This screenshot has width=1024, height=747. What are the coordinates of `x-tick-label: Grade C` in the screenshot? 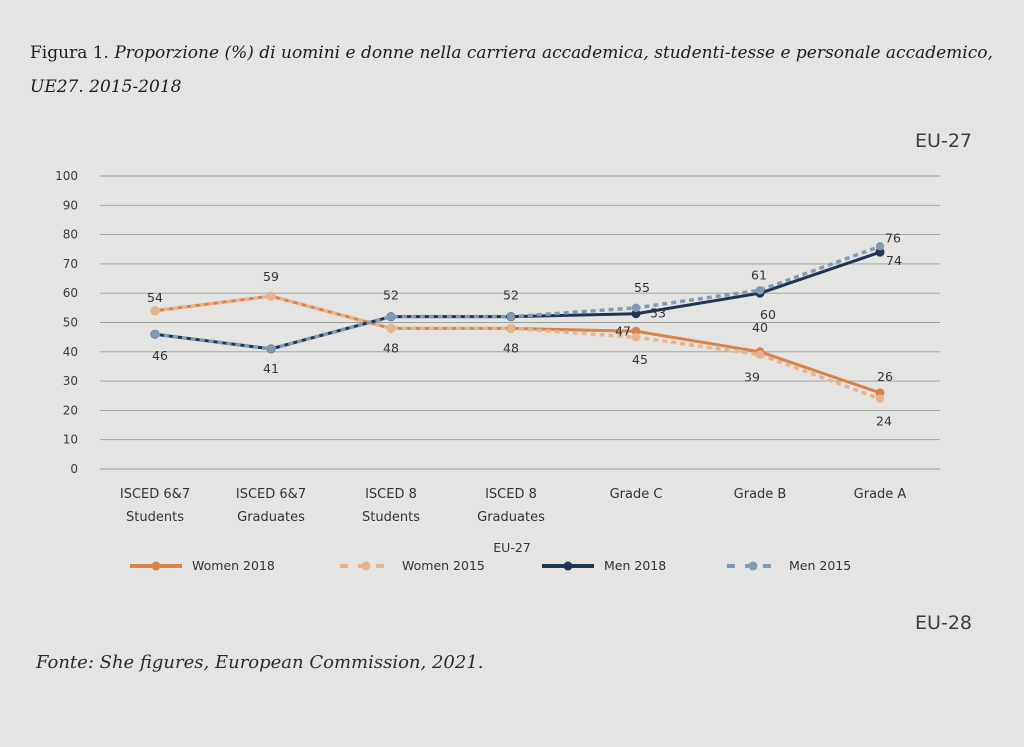 It's located at (636, 494).